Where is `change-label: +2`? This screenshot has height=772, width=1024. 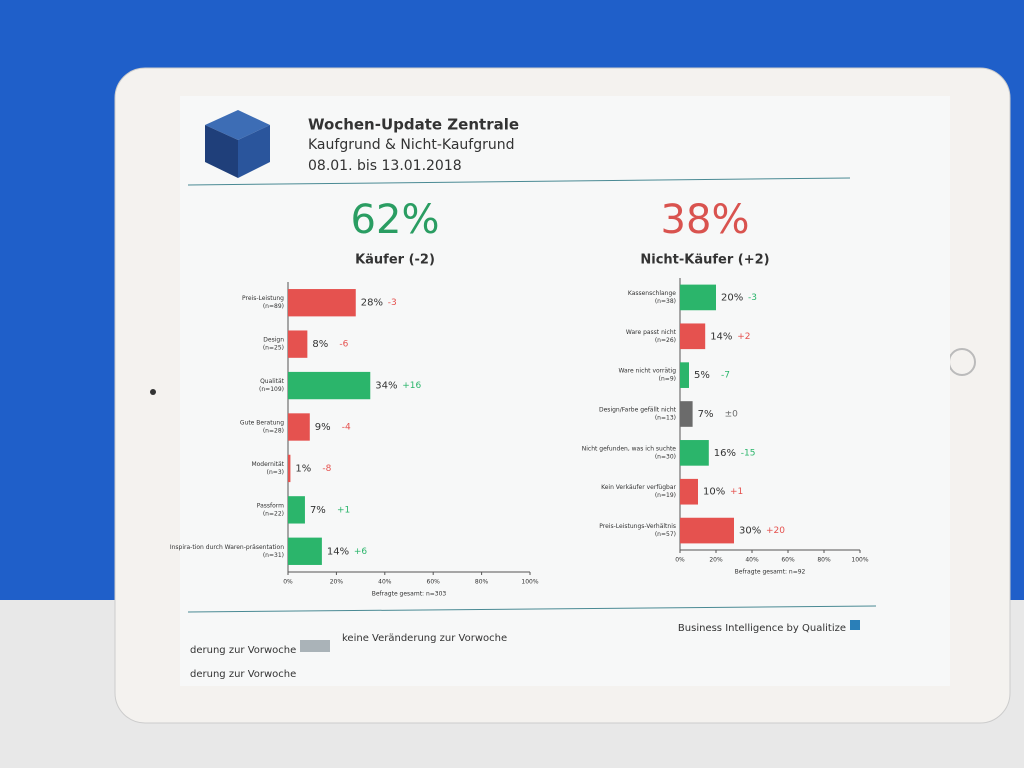 change-label: +2 is located at coordinates (743, 337).